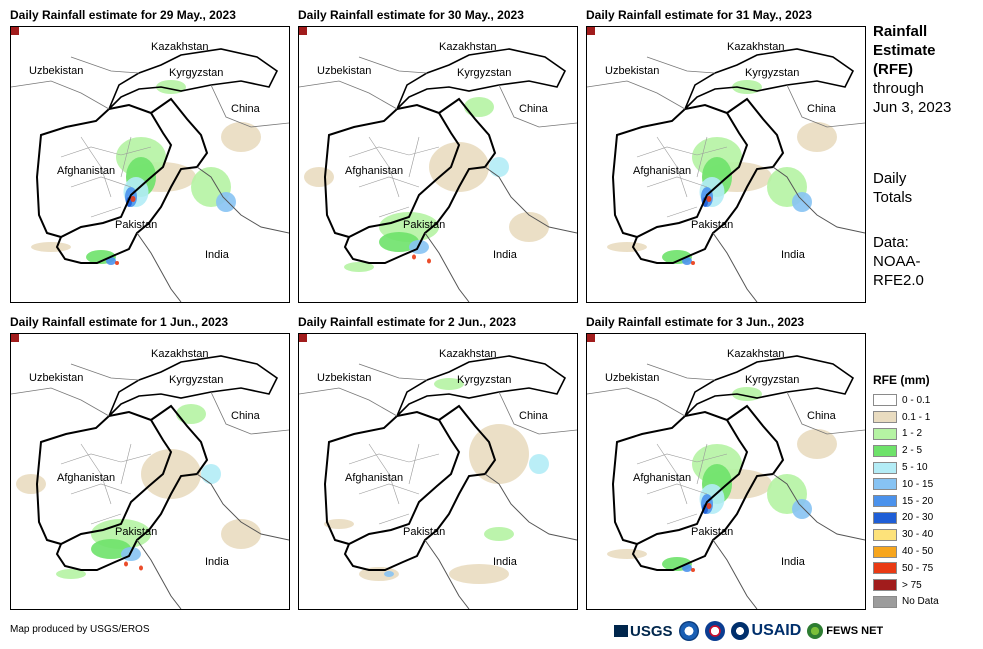 The height and width of the screenshot is (649, 983). I want to click on nasa-logo-icon, so click(714, 631).